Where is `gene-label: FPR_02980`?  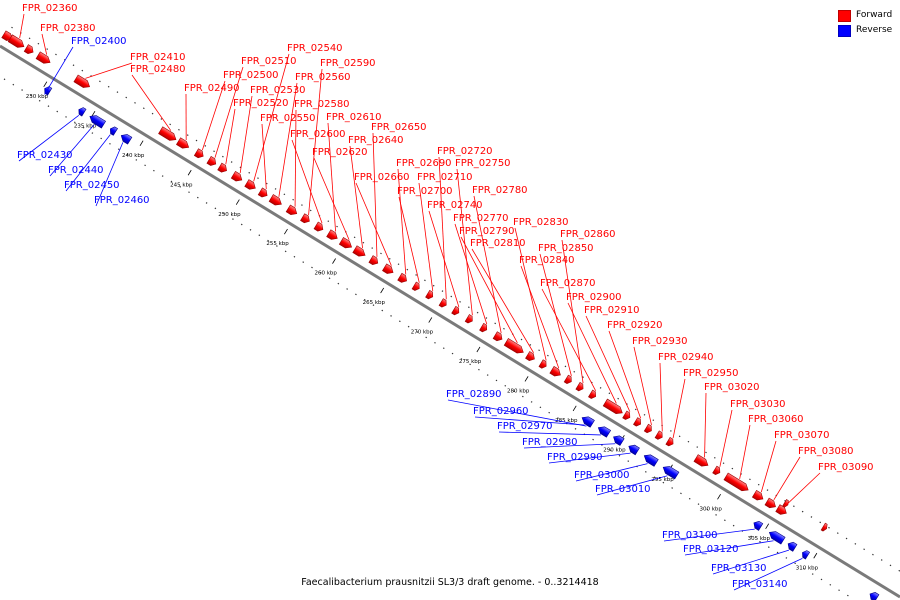 gene-label: FPR_02980 is located at coordinates (550, 442).